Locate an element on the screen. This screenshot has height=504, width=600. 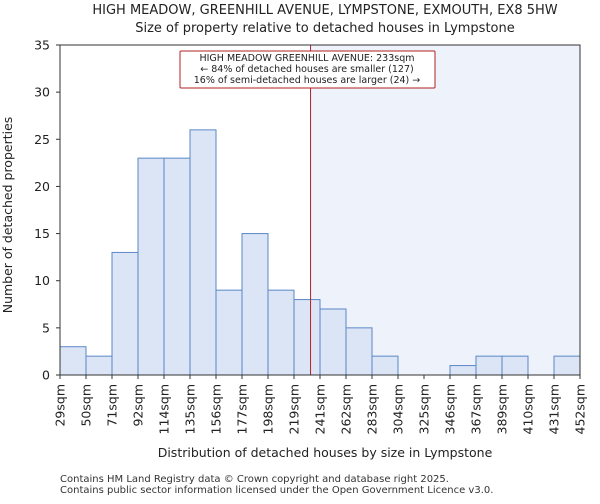
bar-262sqm is located at coordinates (359, 351).